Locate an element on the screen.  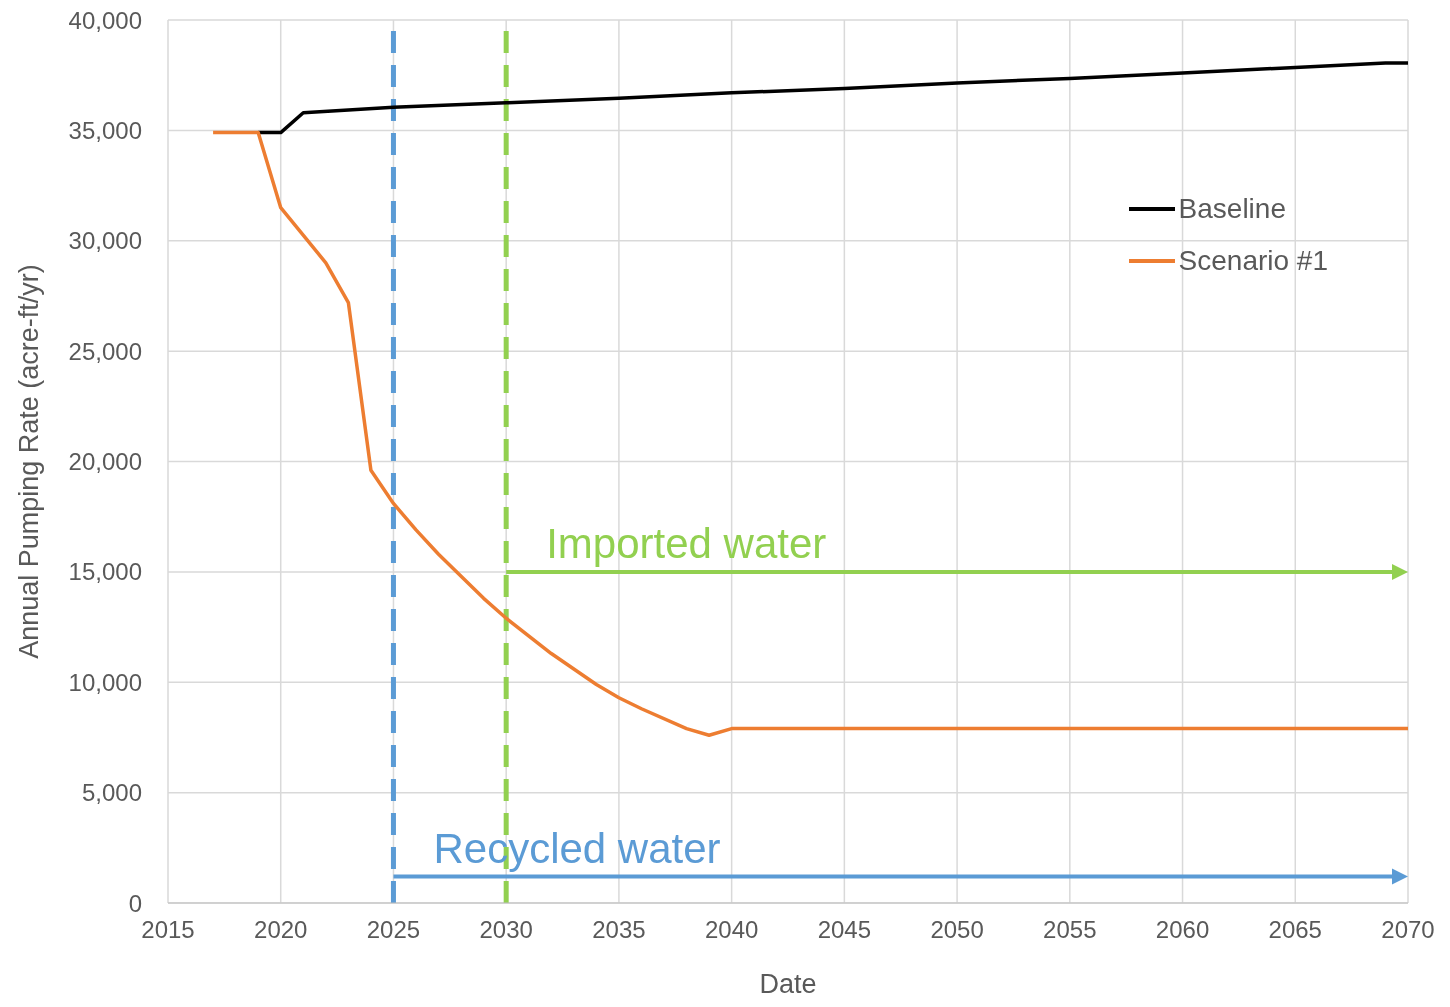
y-tick-label: 25,000 is located at coordinates (105, 351).